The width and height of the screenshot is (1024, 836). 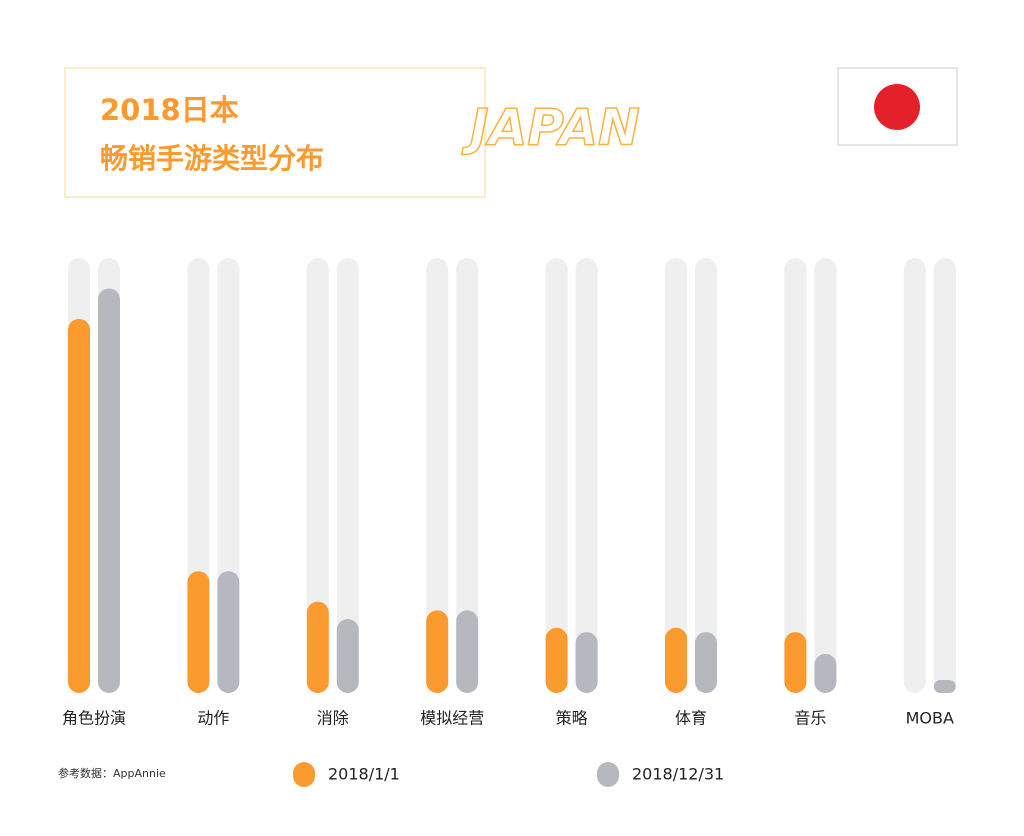 I want to click on legend-label: 2018/1/1, so click(x=364, y=774).